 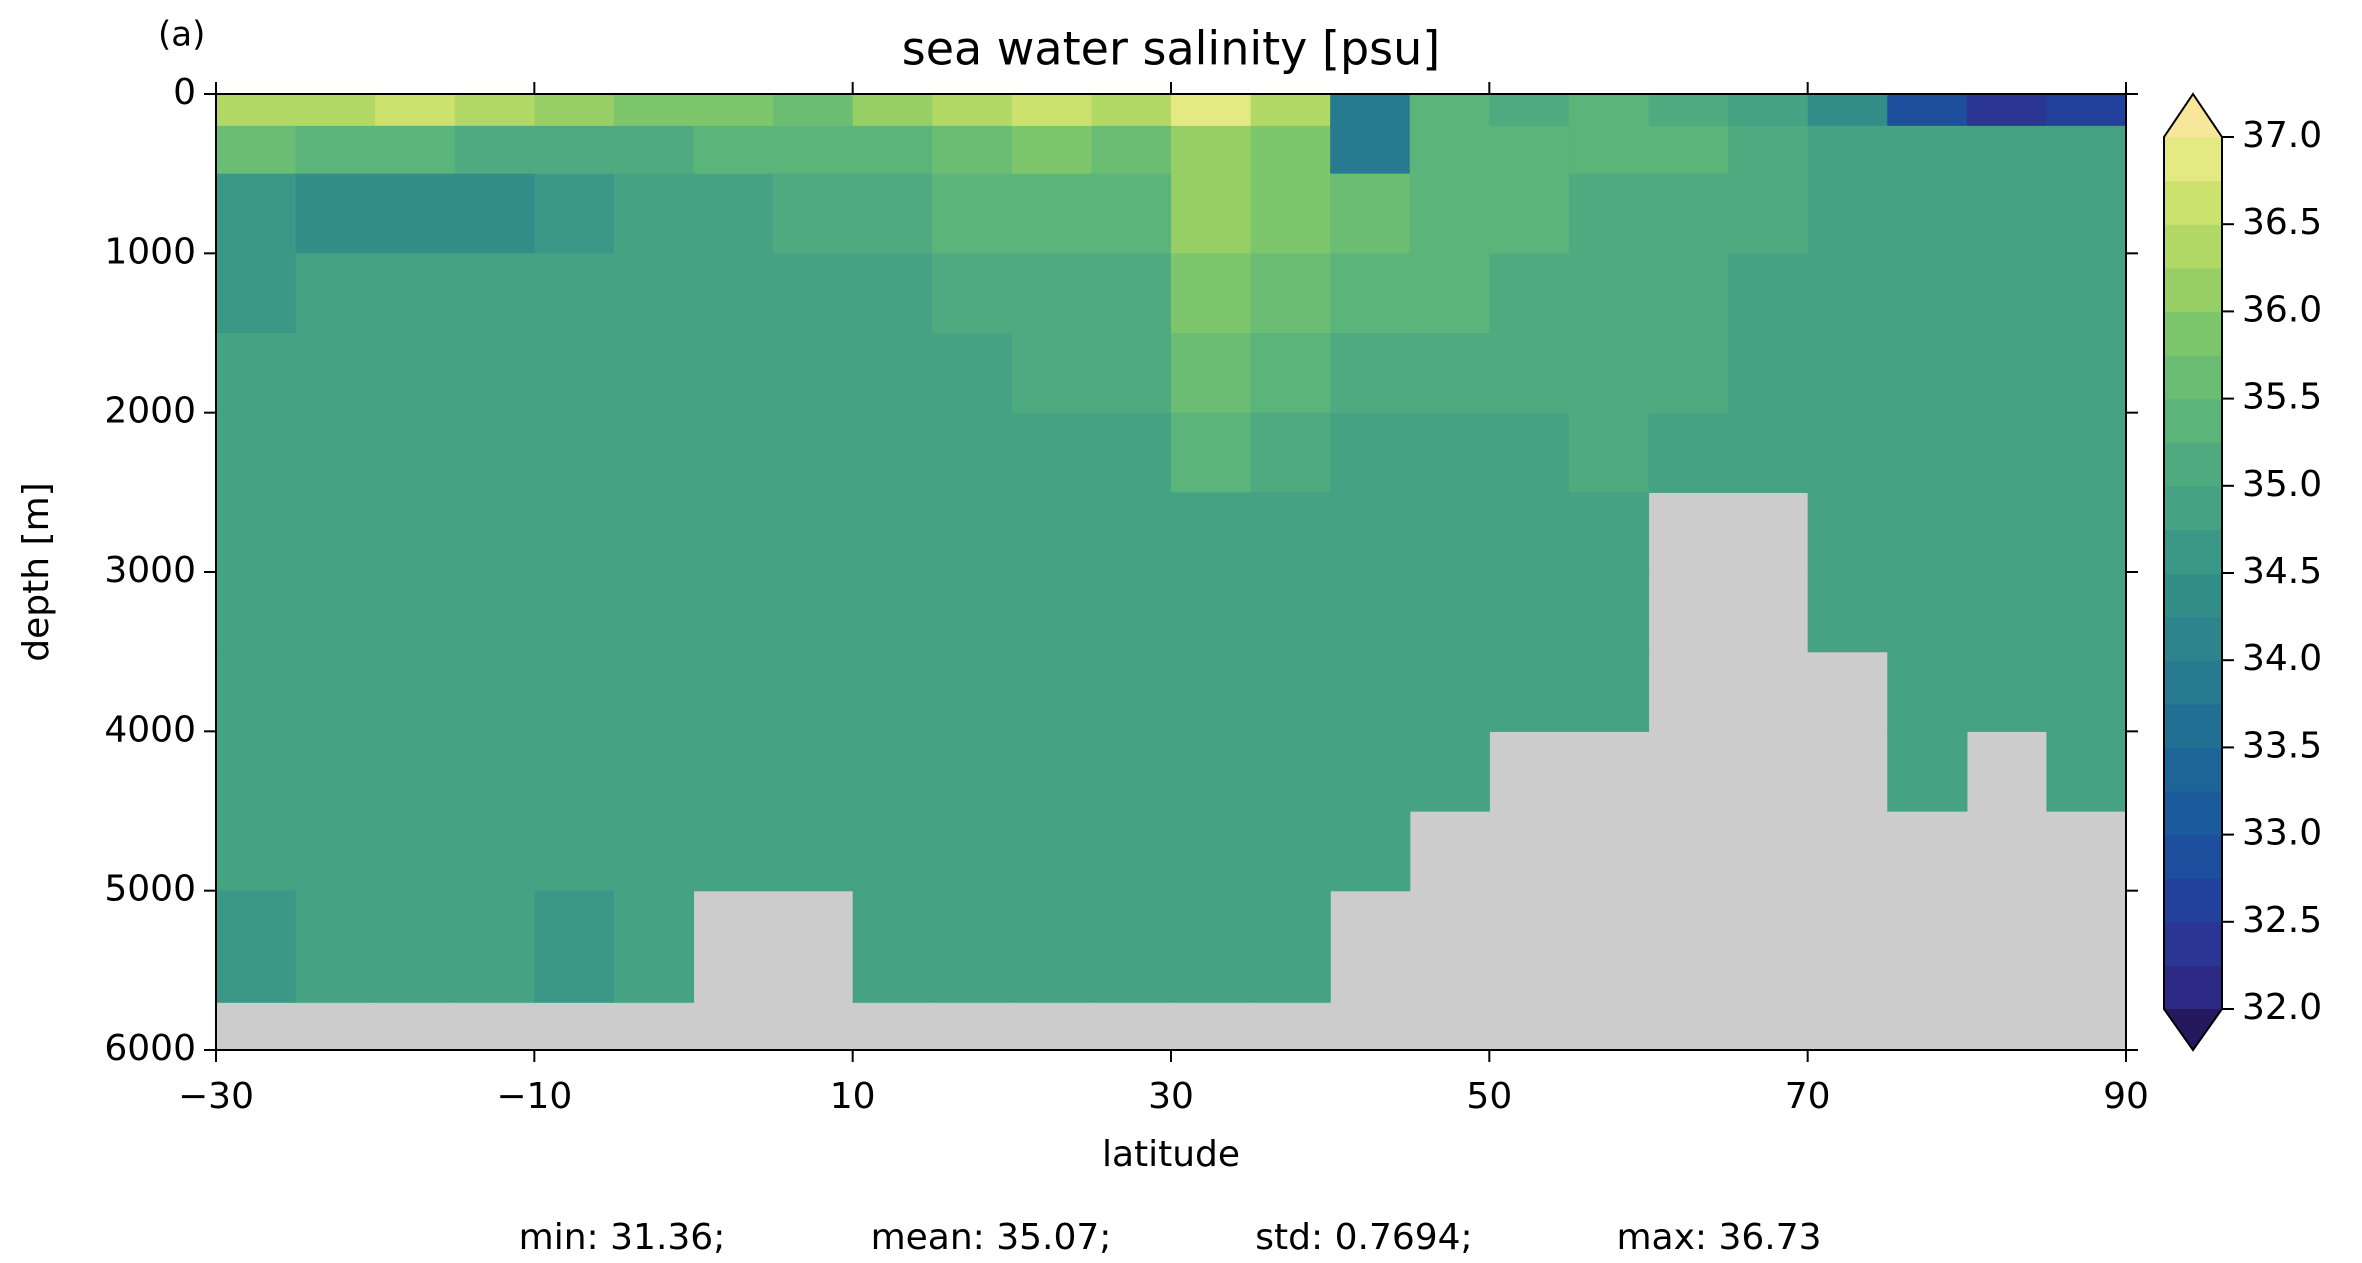 I want to click on y-tick-label: 6000, so click(x=150, y=1048).